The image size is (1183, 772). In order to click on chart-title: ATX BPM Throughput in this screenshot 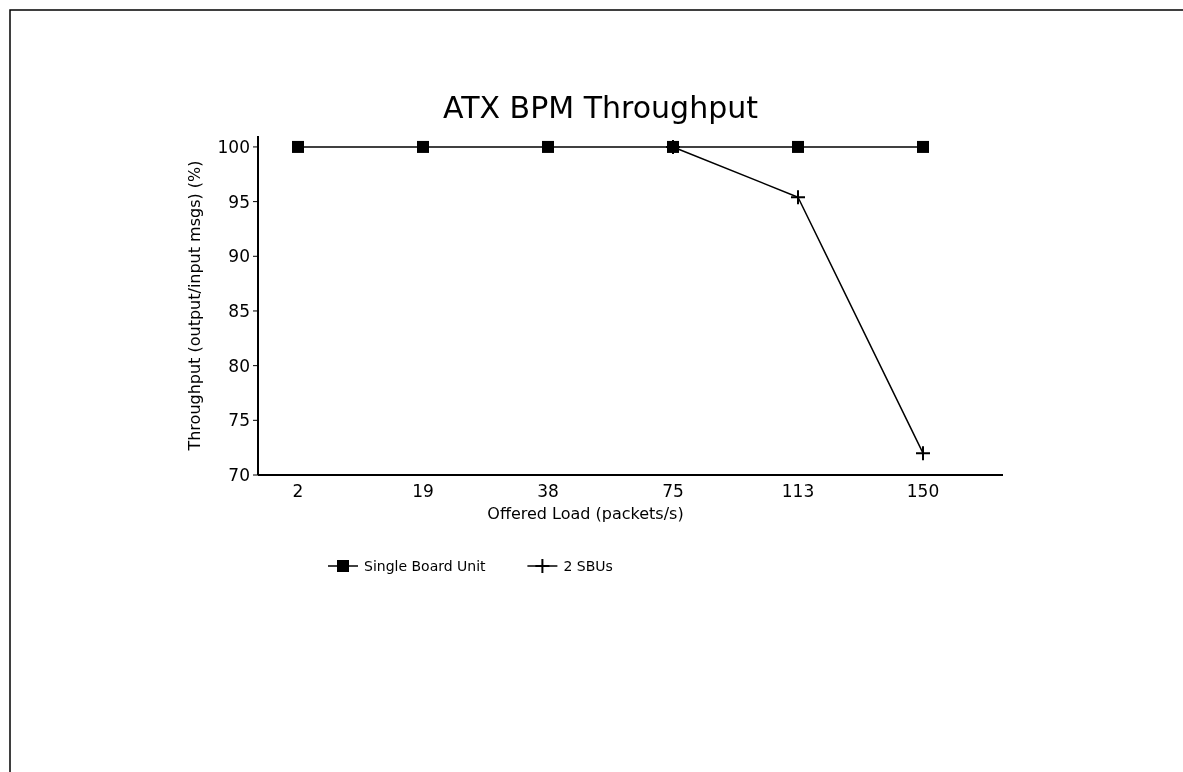, I will do `click(601, 107)`.